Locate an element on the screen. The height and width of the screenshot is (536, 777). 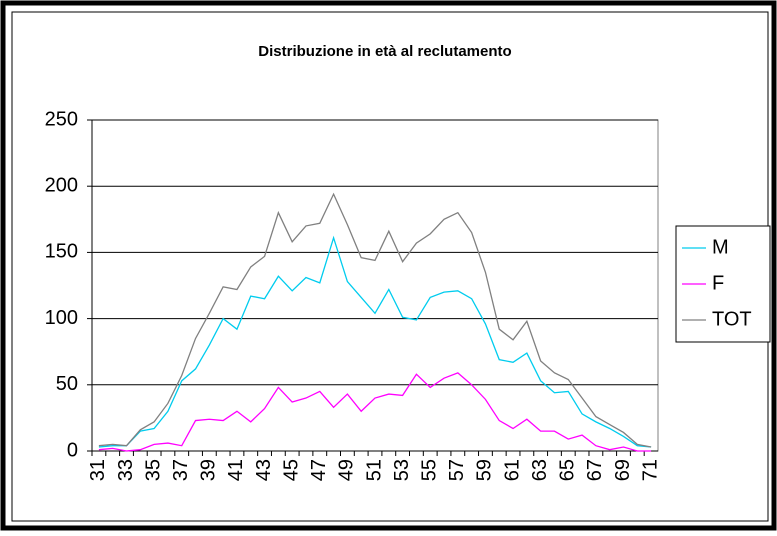
x-tick-label: 51 is located at coordinates (374, 470).